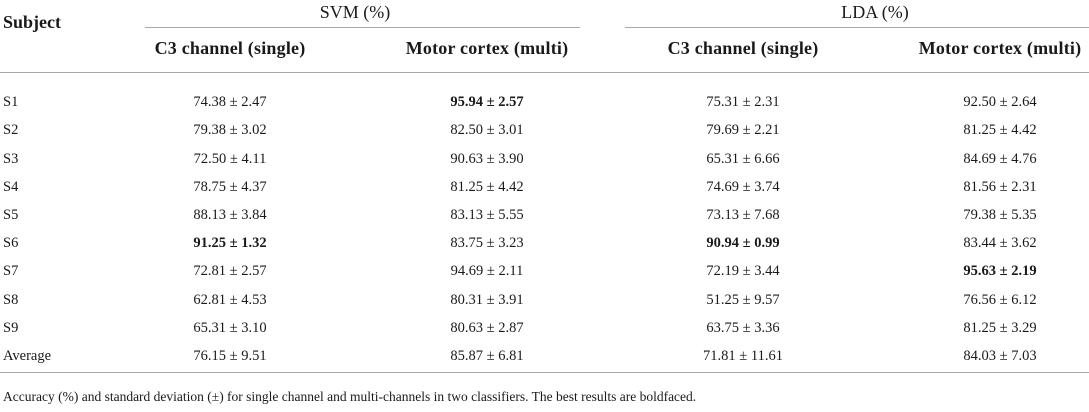  I want to click on lda-motor-cortex-cell: 79.38 ± 5.35, so click(1000, 214).